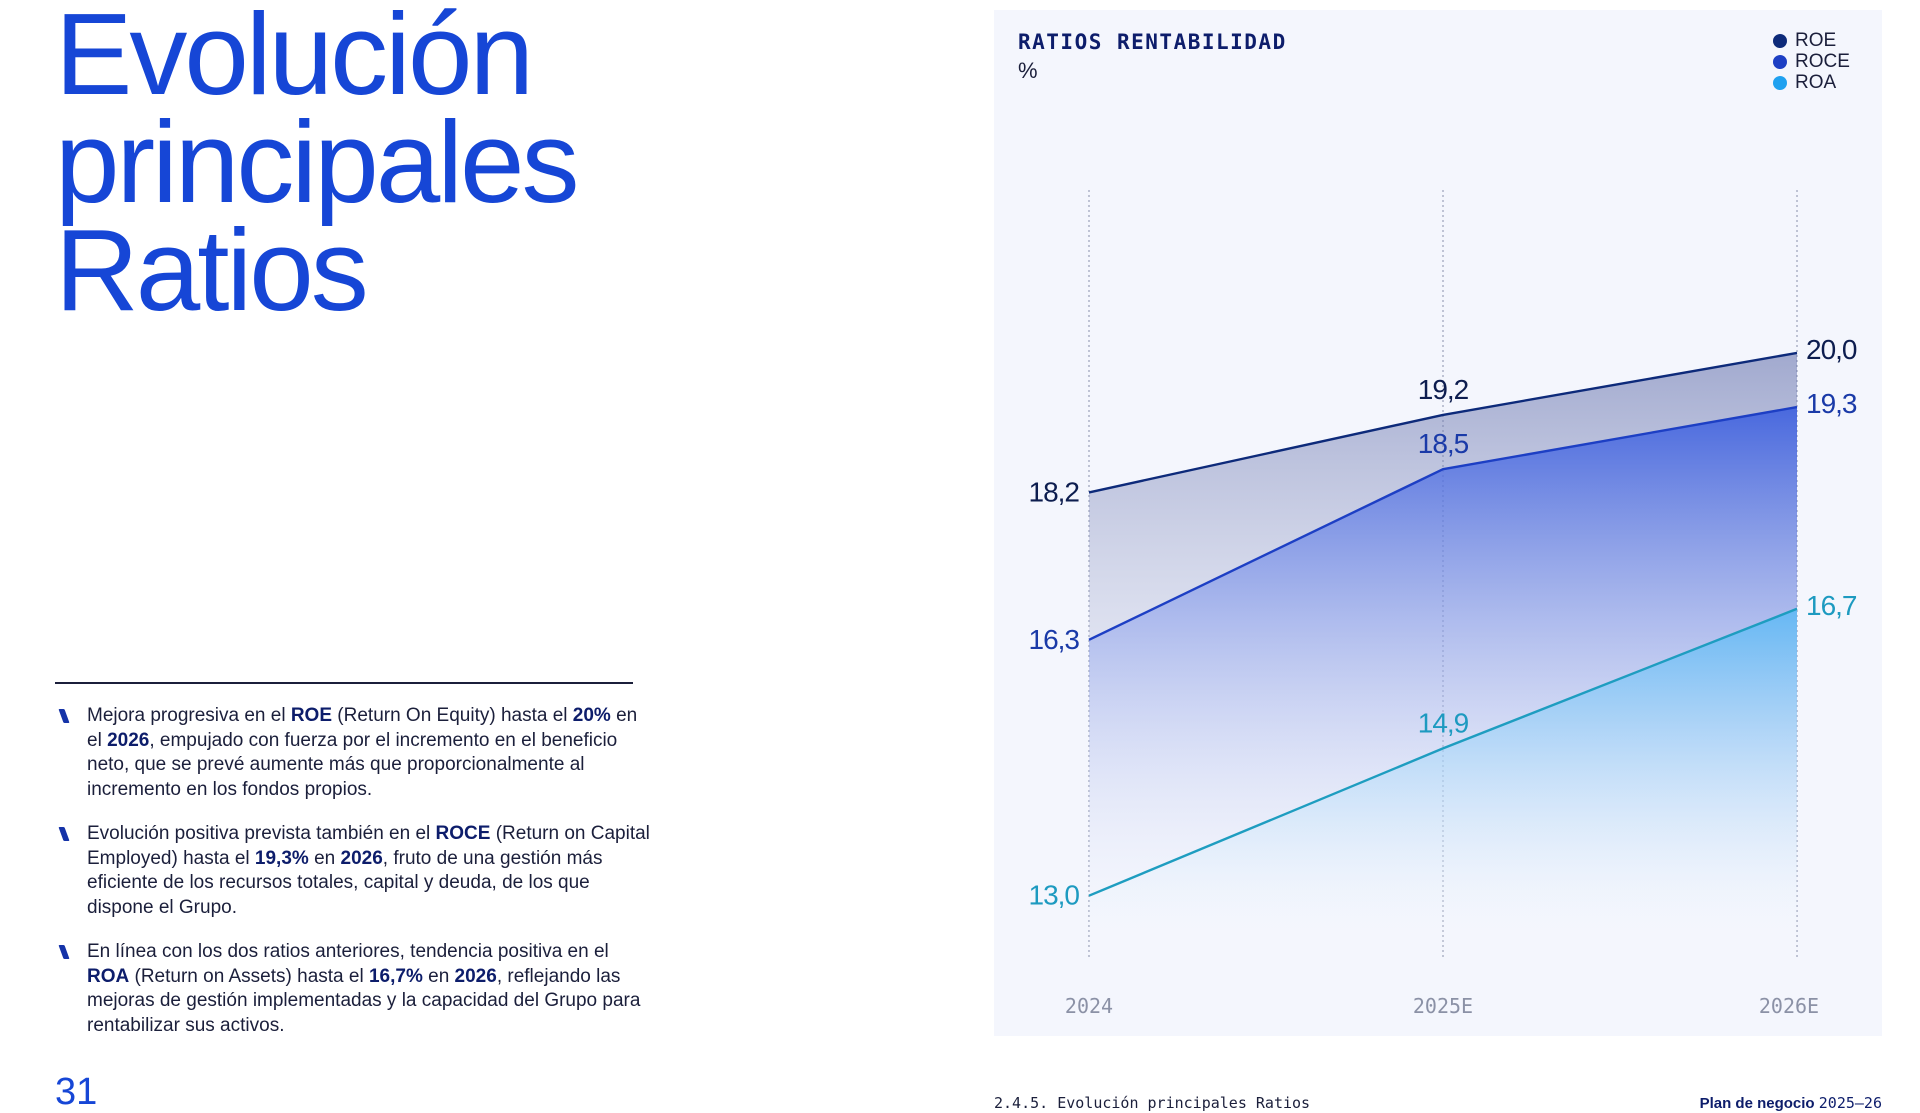  I want to click on area-roa, so click(1443, 784).